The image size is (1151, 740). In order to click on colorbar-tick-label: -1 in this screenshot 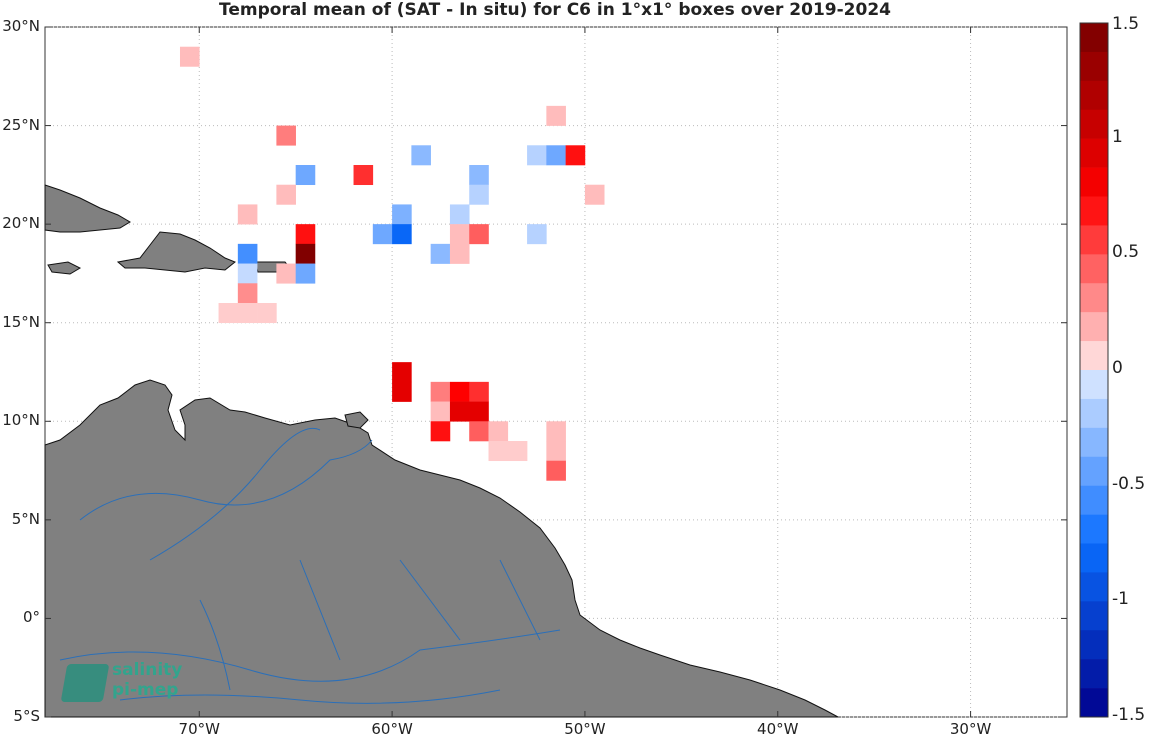, I will do `click(1120, 599)`.